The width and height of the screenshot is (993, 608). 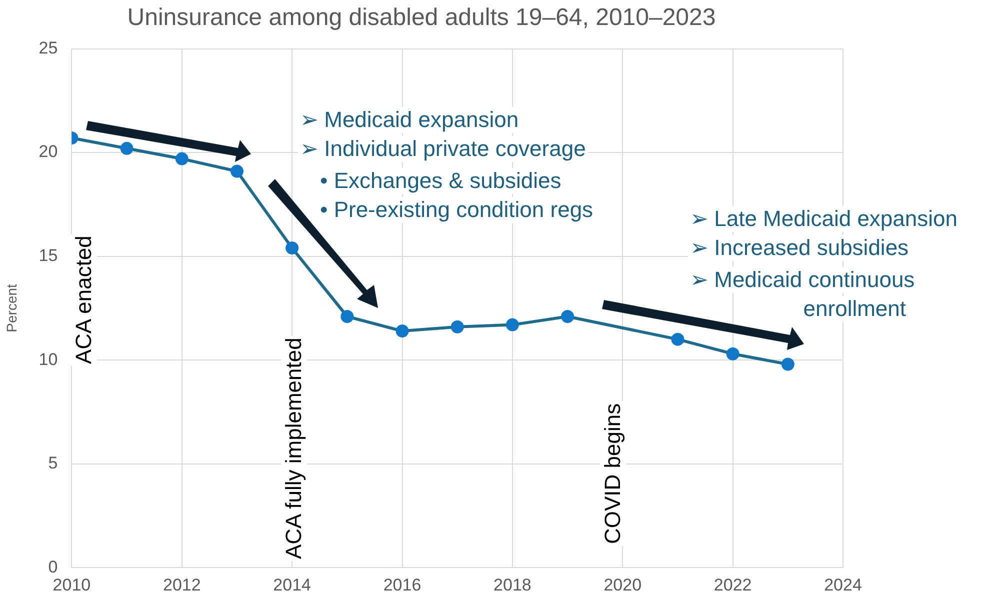 What do you see at coordinates (799, 248) in the screenshot?
I see `annotation: ➢ Increased subsidies` at bounding box center [799, 248].